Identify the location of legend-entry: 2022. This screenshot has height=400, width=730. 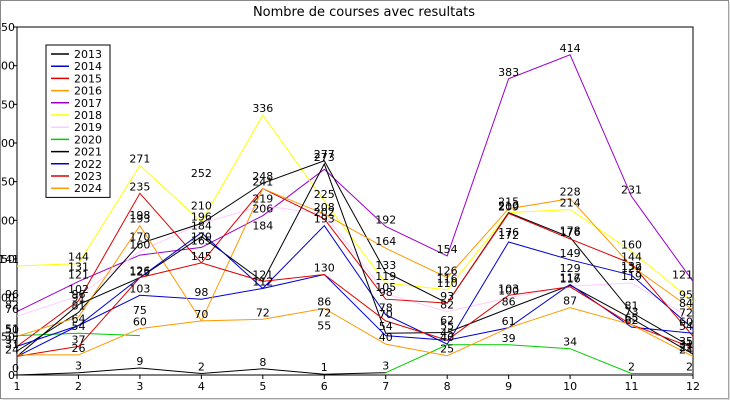
(88, 164).